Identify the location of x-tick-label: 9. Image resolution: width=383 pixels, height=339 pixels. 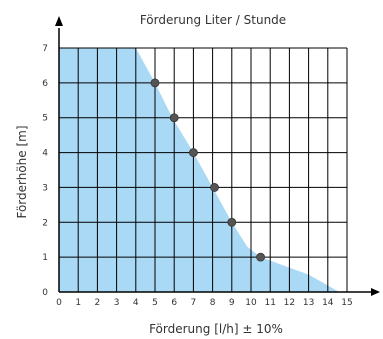
(232, 303).